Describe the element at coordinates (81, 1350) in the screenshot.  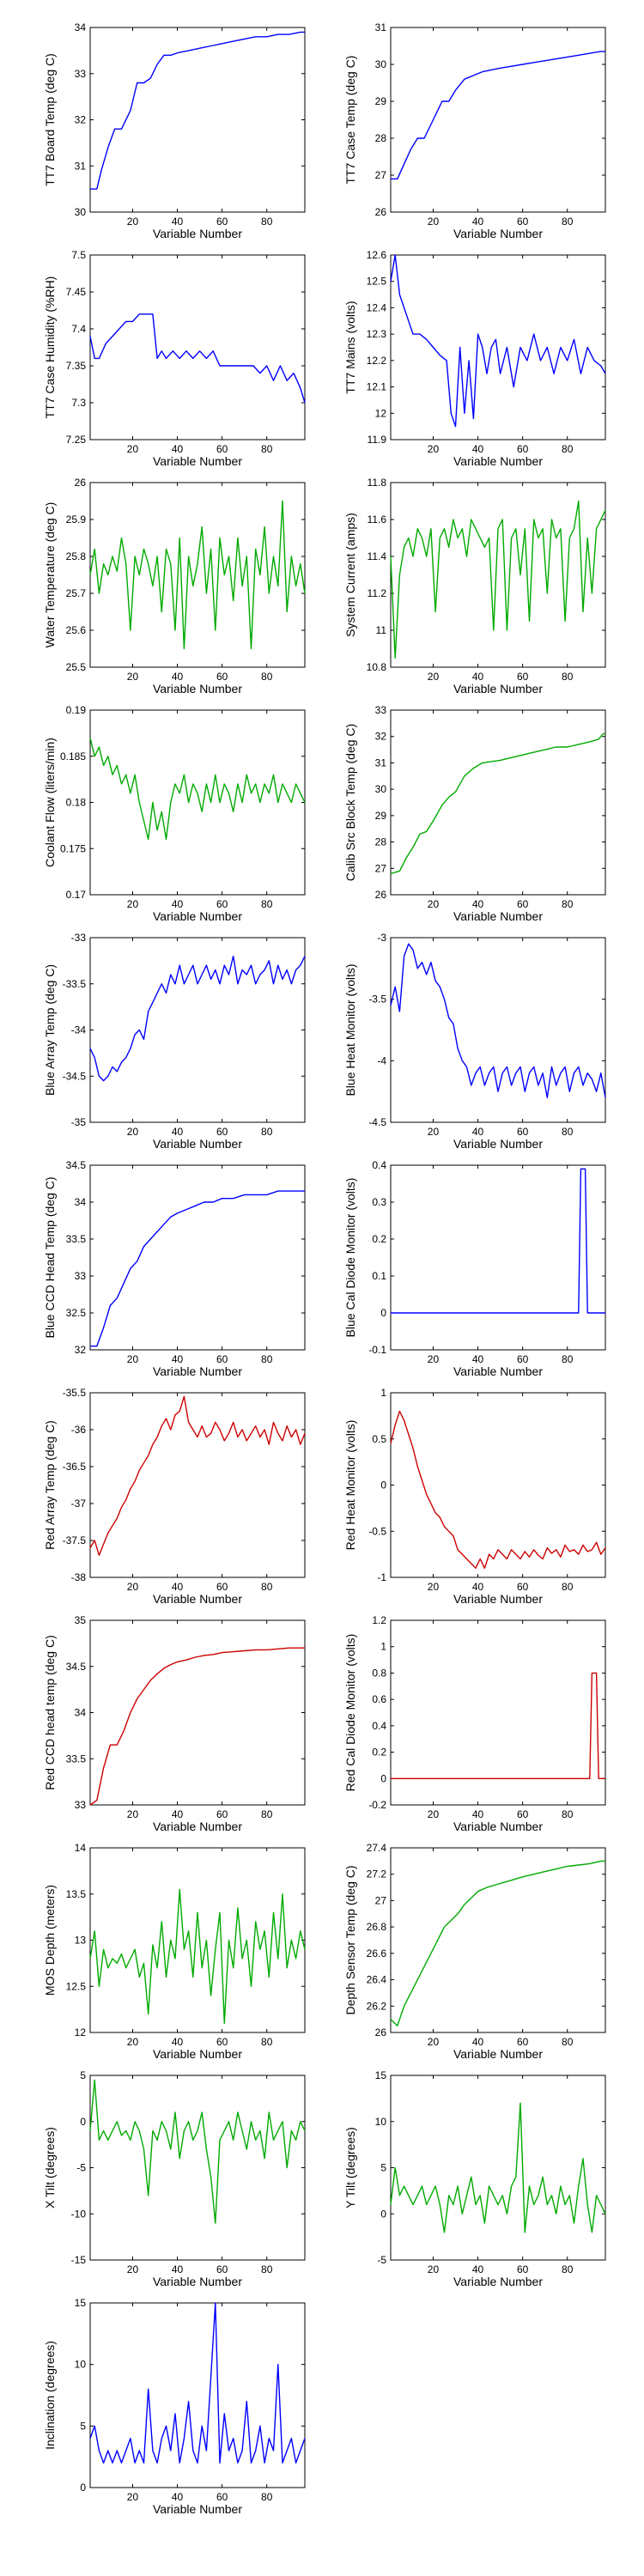
I see `y-tick-label: 32` at that location.